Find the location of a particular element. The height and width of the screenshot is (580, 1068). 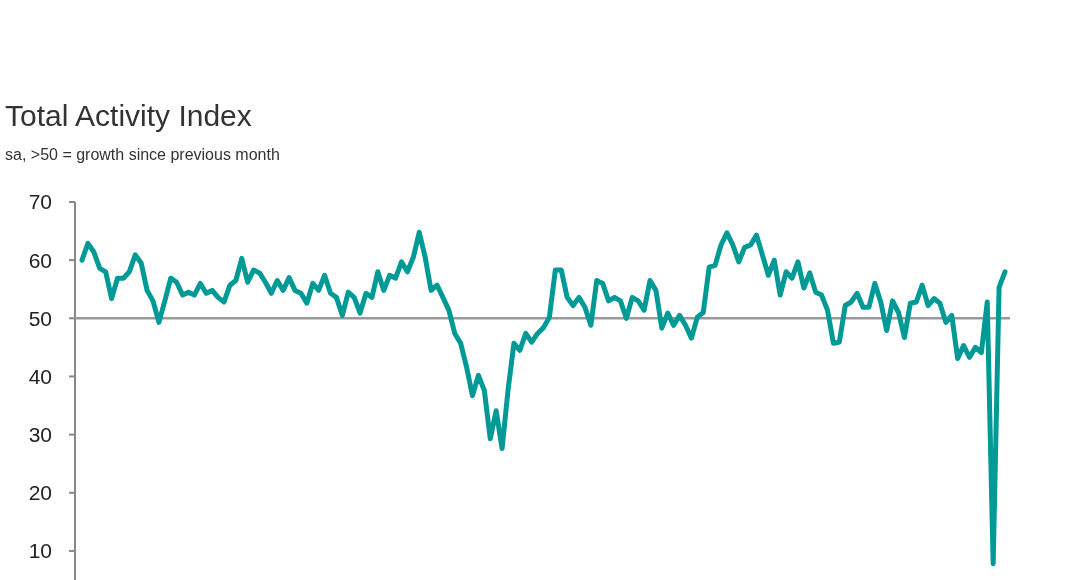

y-tick-label: 50 is located at coordinates (40, 318).